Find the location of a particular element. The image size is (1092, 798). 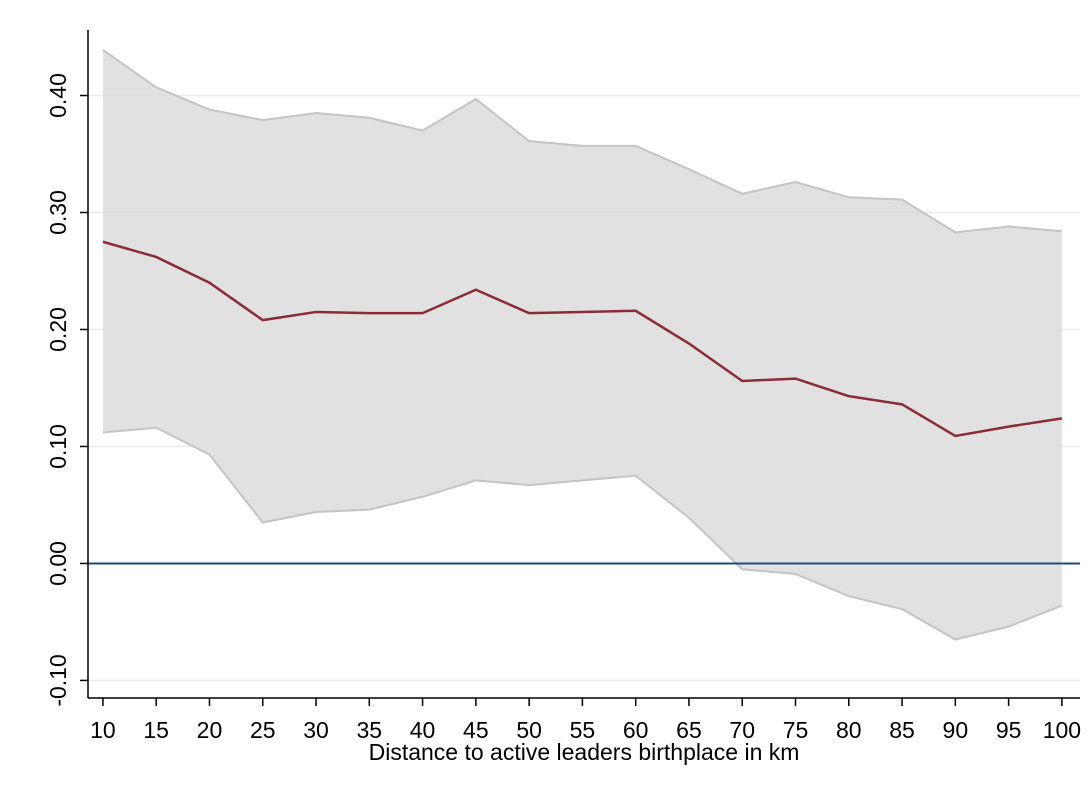

x-tick-label: 70 is located at coordinates (742, 730).